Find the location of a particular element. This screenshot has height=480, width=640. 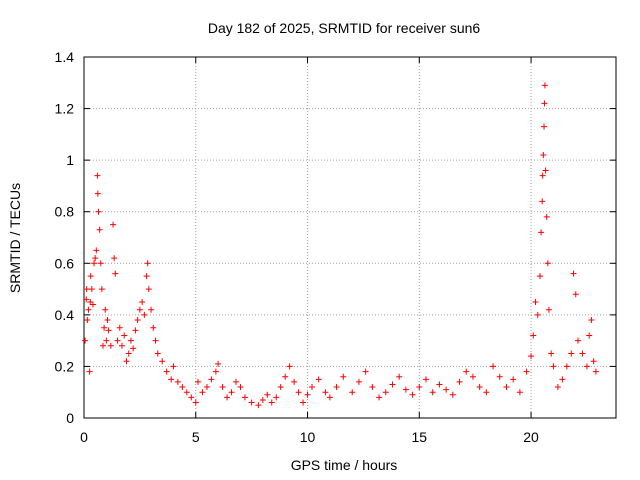

y-tick-label: 1.4 is located at coordinates (65, 57).